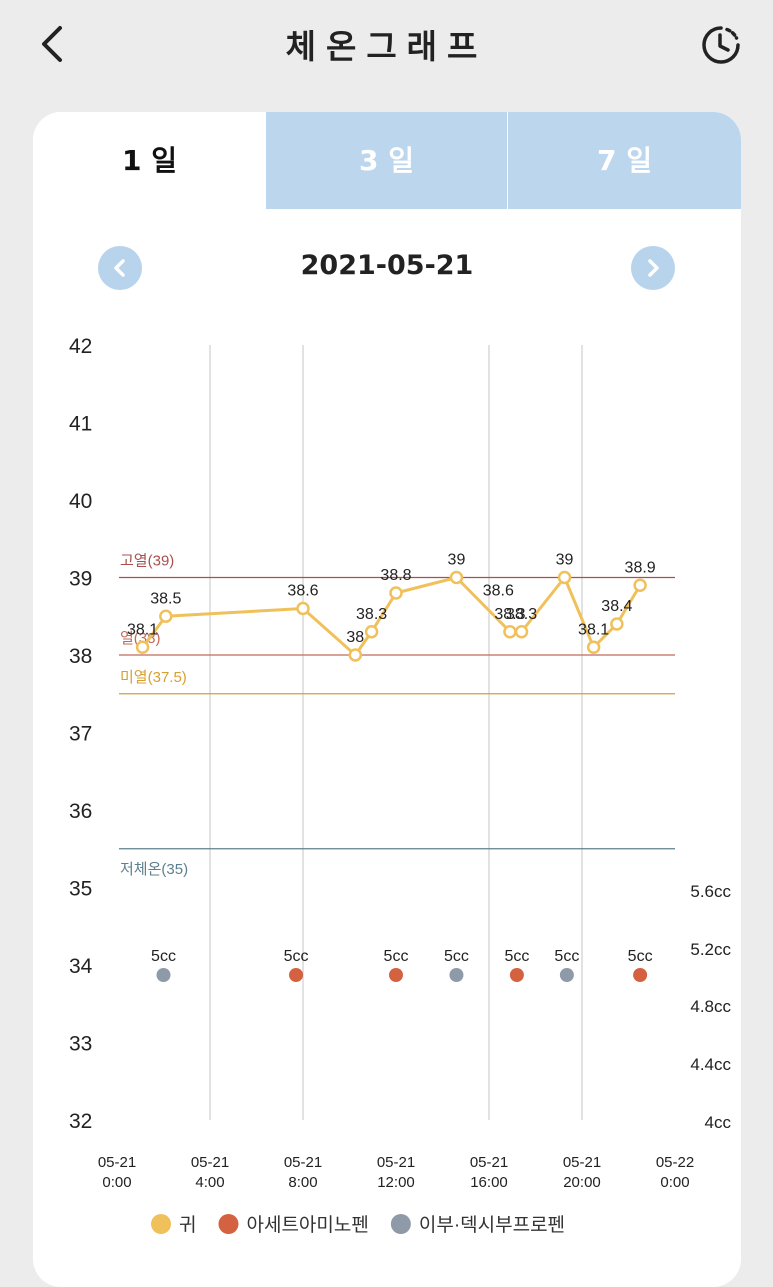  What do you see at coordinates (80, 501) in the screenshot?
I see `y-tick-label: 40` at bounding box center [80, 501].